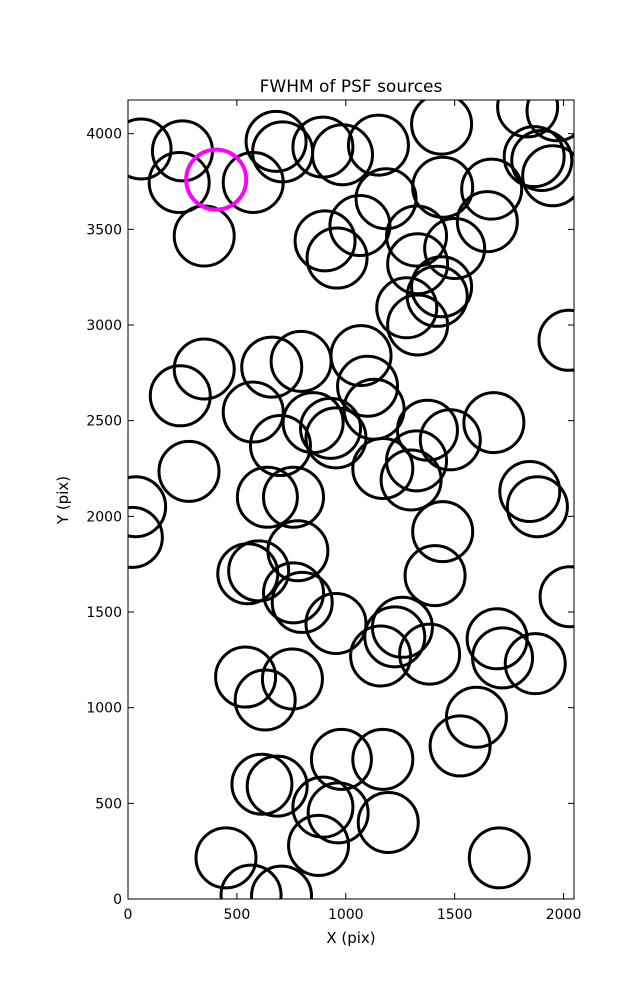  What do you see at coordinates (104, 613) in the screenshot?
I see `y-tick-label: 1500` at bounding box center [104, 613].